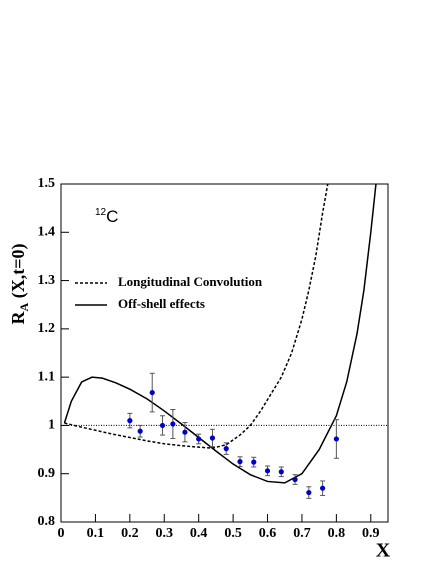 This screenshot has width=436, height=564. Describe the element at coordinates (24, 306) in the screenshot. I see `y-label-sub: A` at that location.